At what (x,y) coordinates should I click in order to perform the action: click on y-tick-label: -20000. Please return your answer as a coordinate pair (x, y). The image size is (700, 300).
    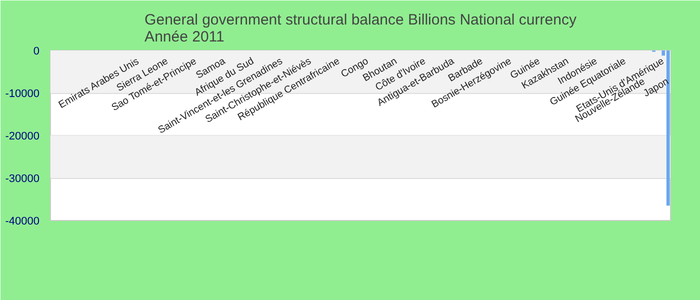
    Looking at the image, I should click on (22, 136).